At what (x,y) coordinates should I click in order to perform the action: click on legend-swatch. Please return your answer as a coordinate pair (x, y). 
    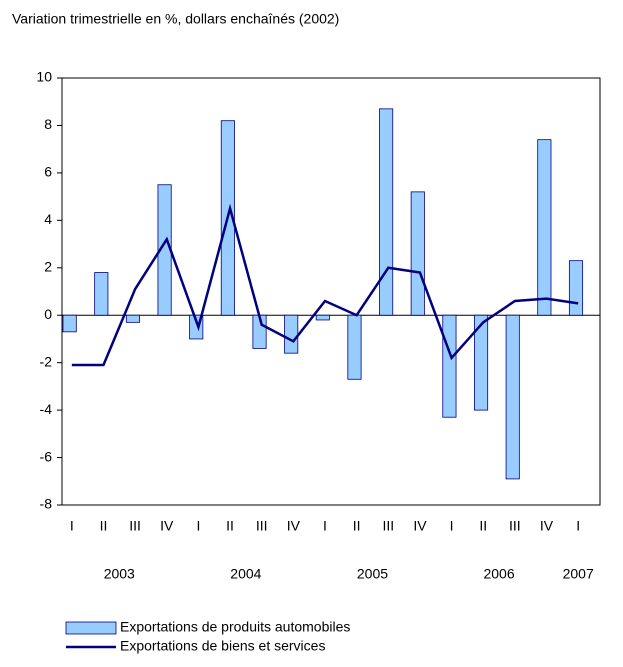
    Looking at the image, I should click on (91, 628).